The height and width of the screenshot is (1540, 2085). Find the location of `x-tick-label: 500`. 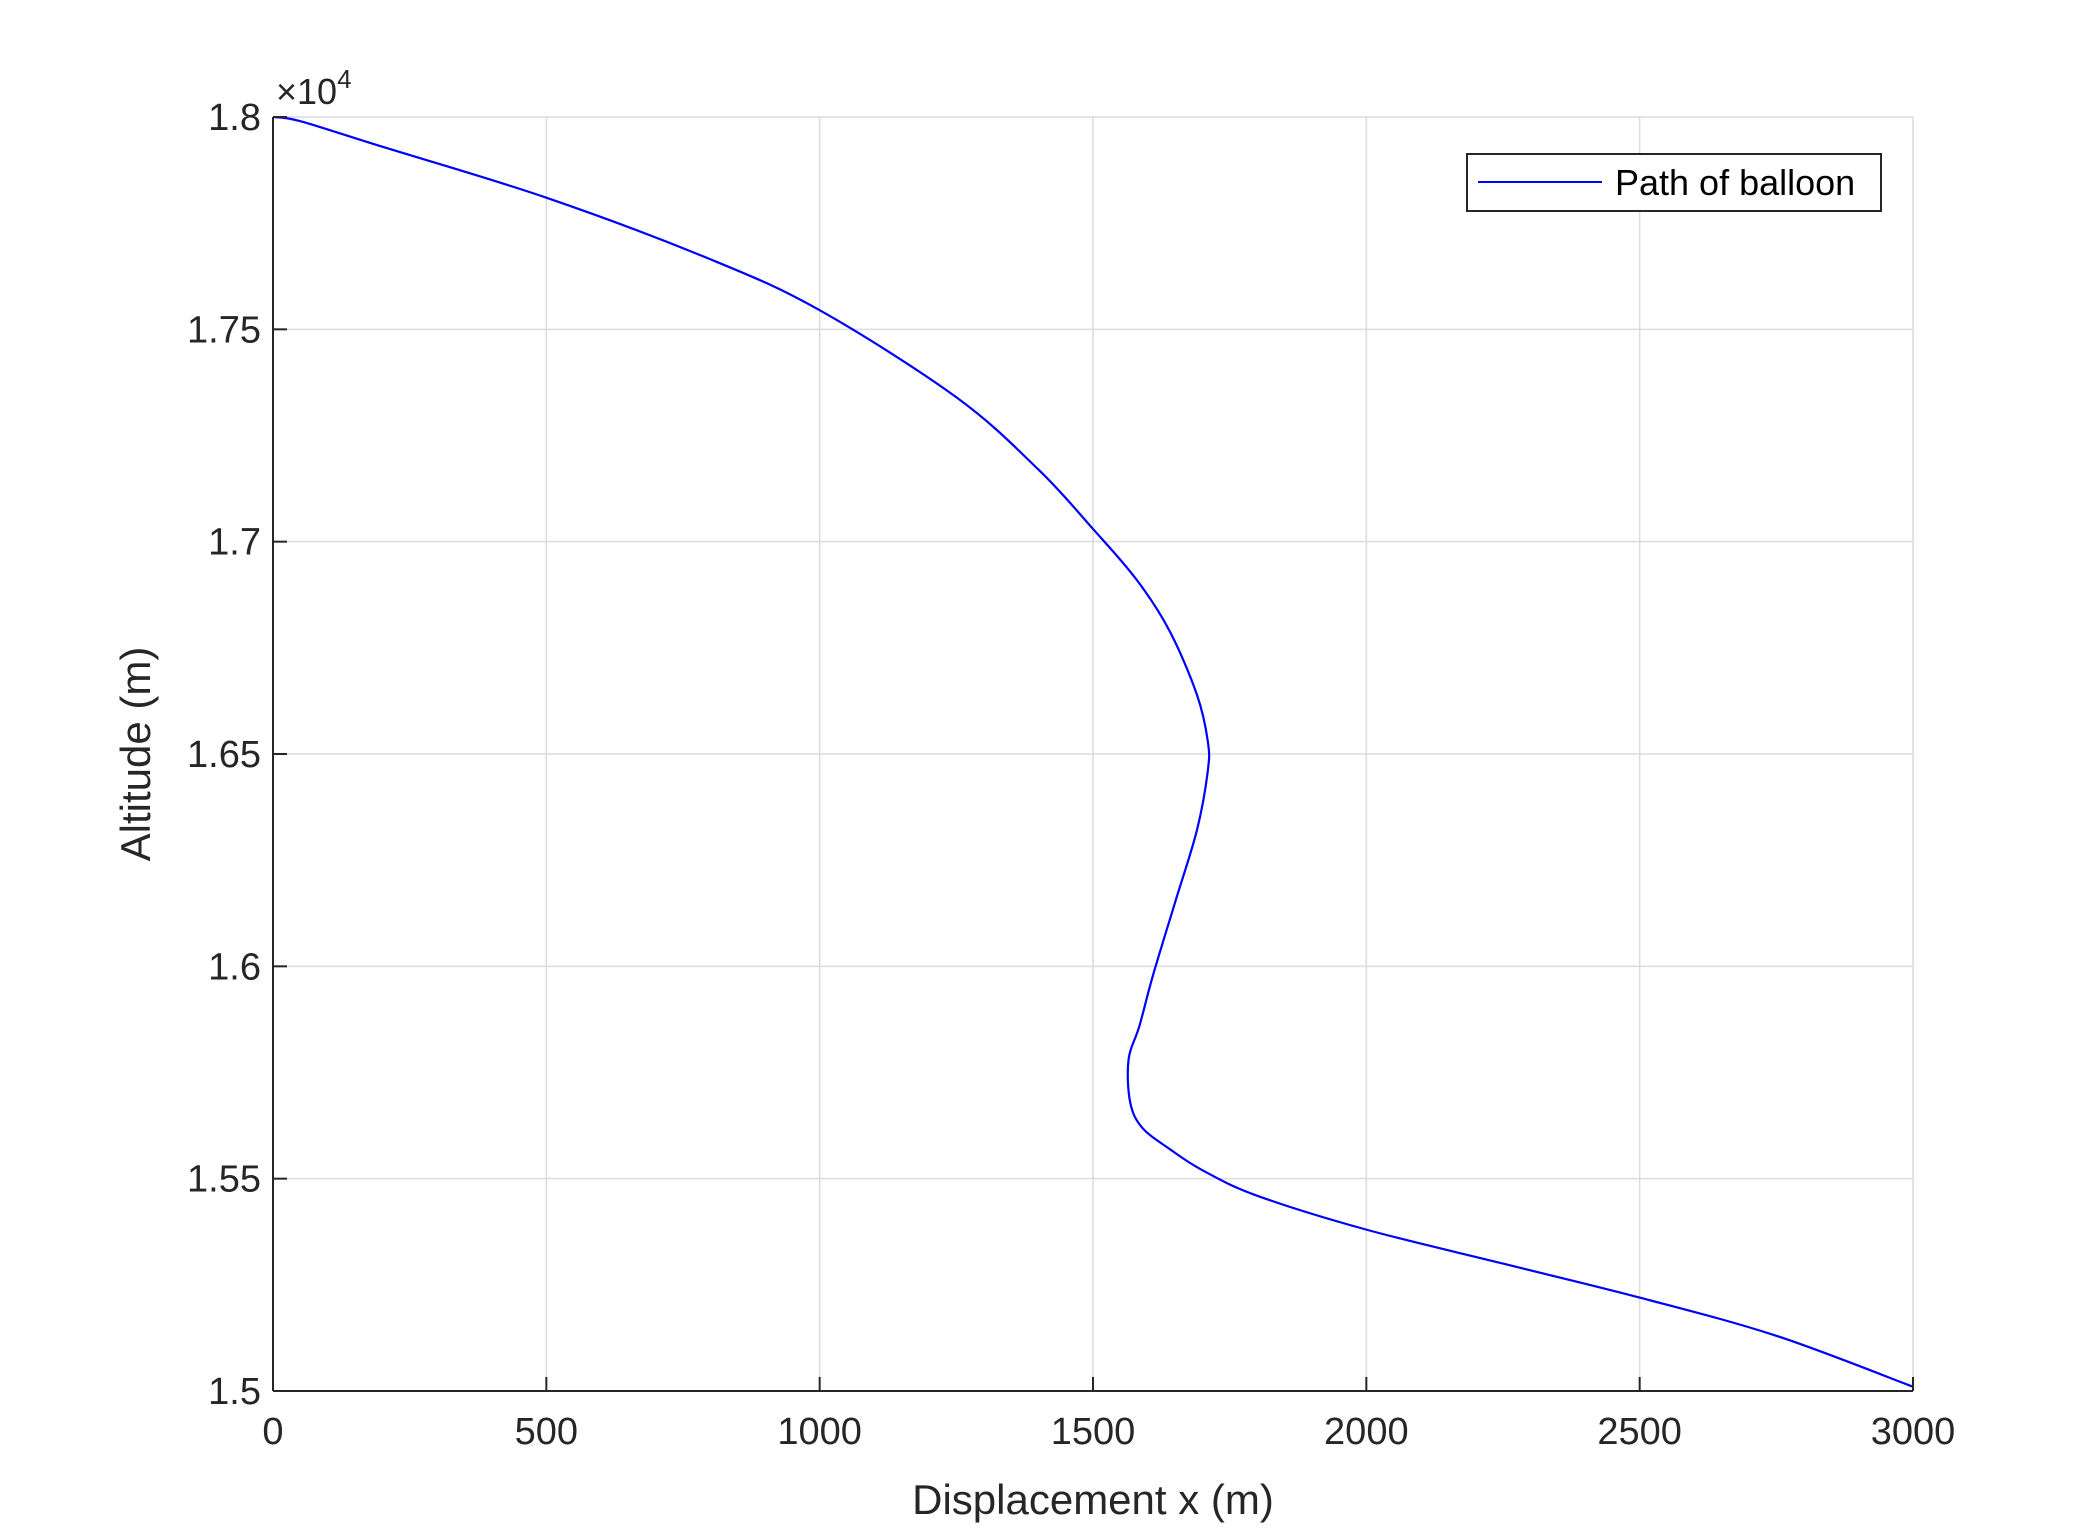

x-tick-label: 500 is located at coordinates (546, 1432).